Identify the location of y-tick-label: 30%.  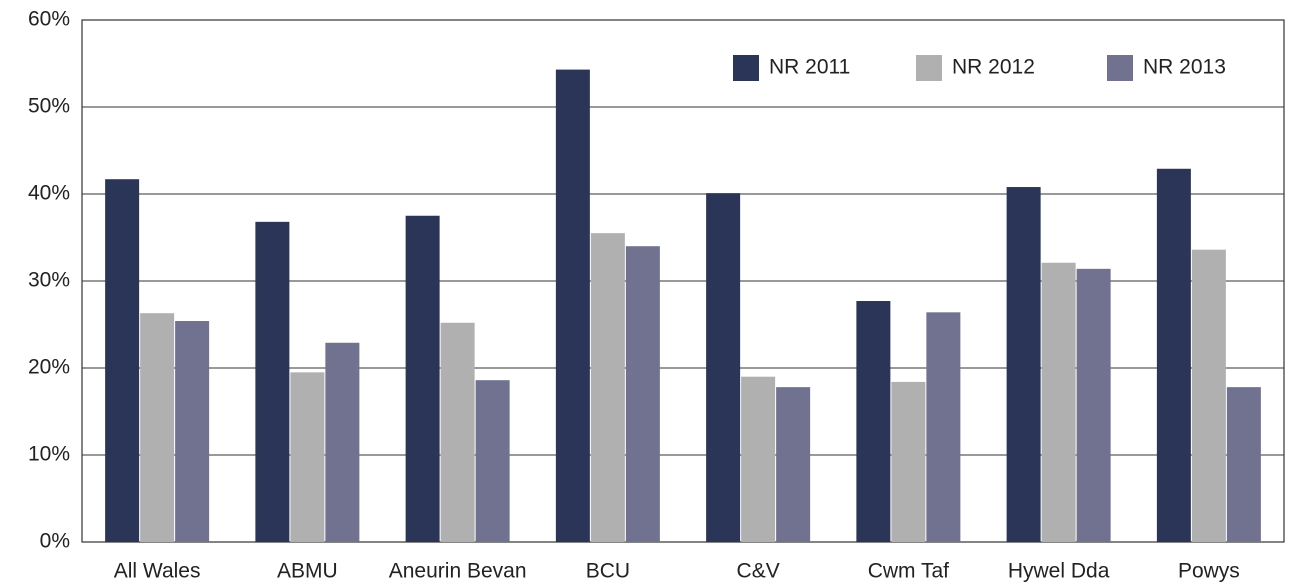
(49, 280).